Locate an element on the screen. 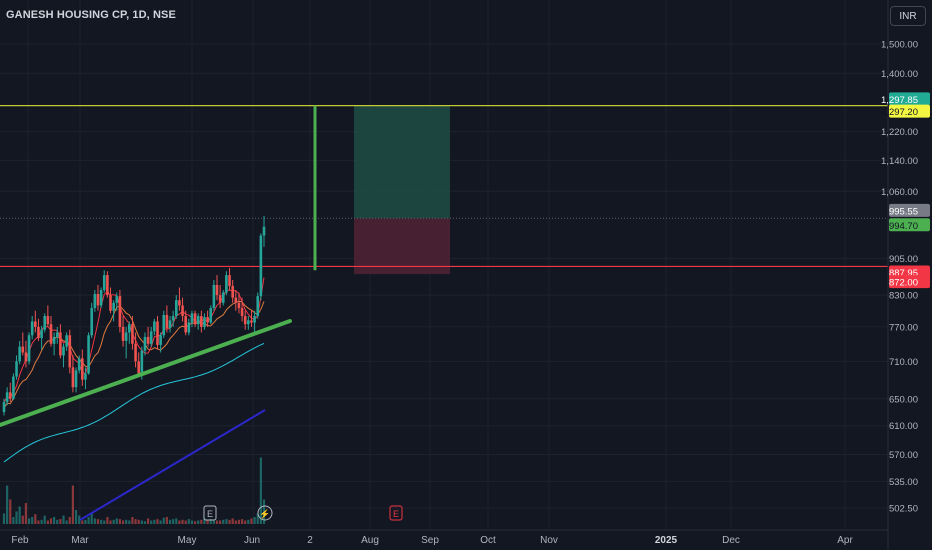 Image resolution: width=932 pixels, height=550 pixels. dividend-marker is located at coordinates (265, 513).